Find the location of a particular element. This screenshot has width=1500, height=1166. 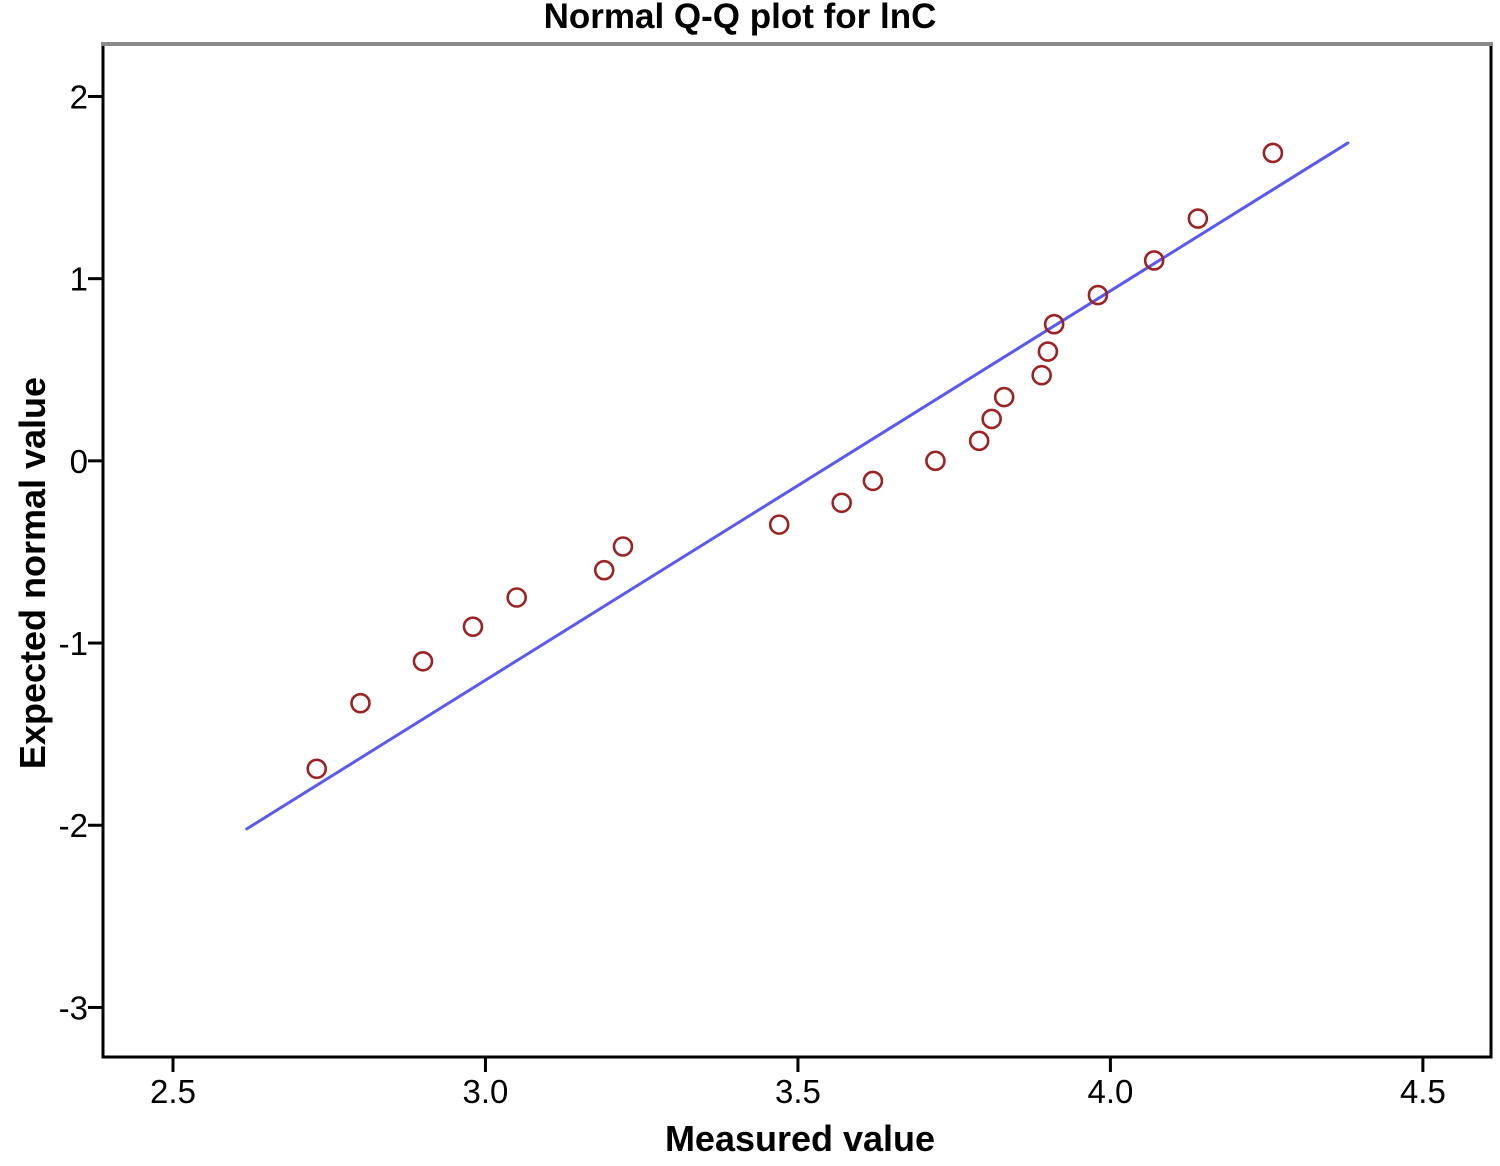

x-tick-label: 4.0 is located at coordinates (1110, 1091).